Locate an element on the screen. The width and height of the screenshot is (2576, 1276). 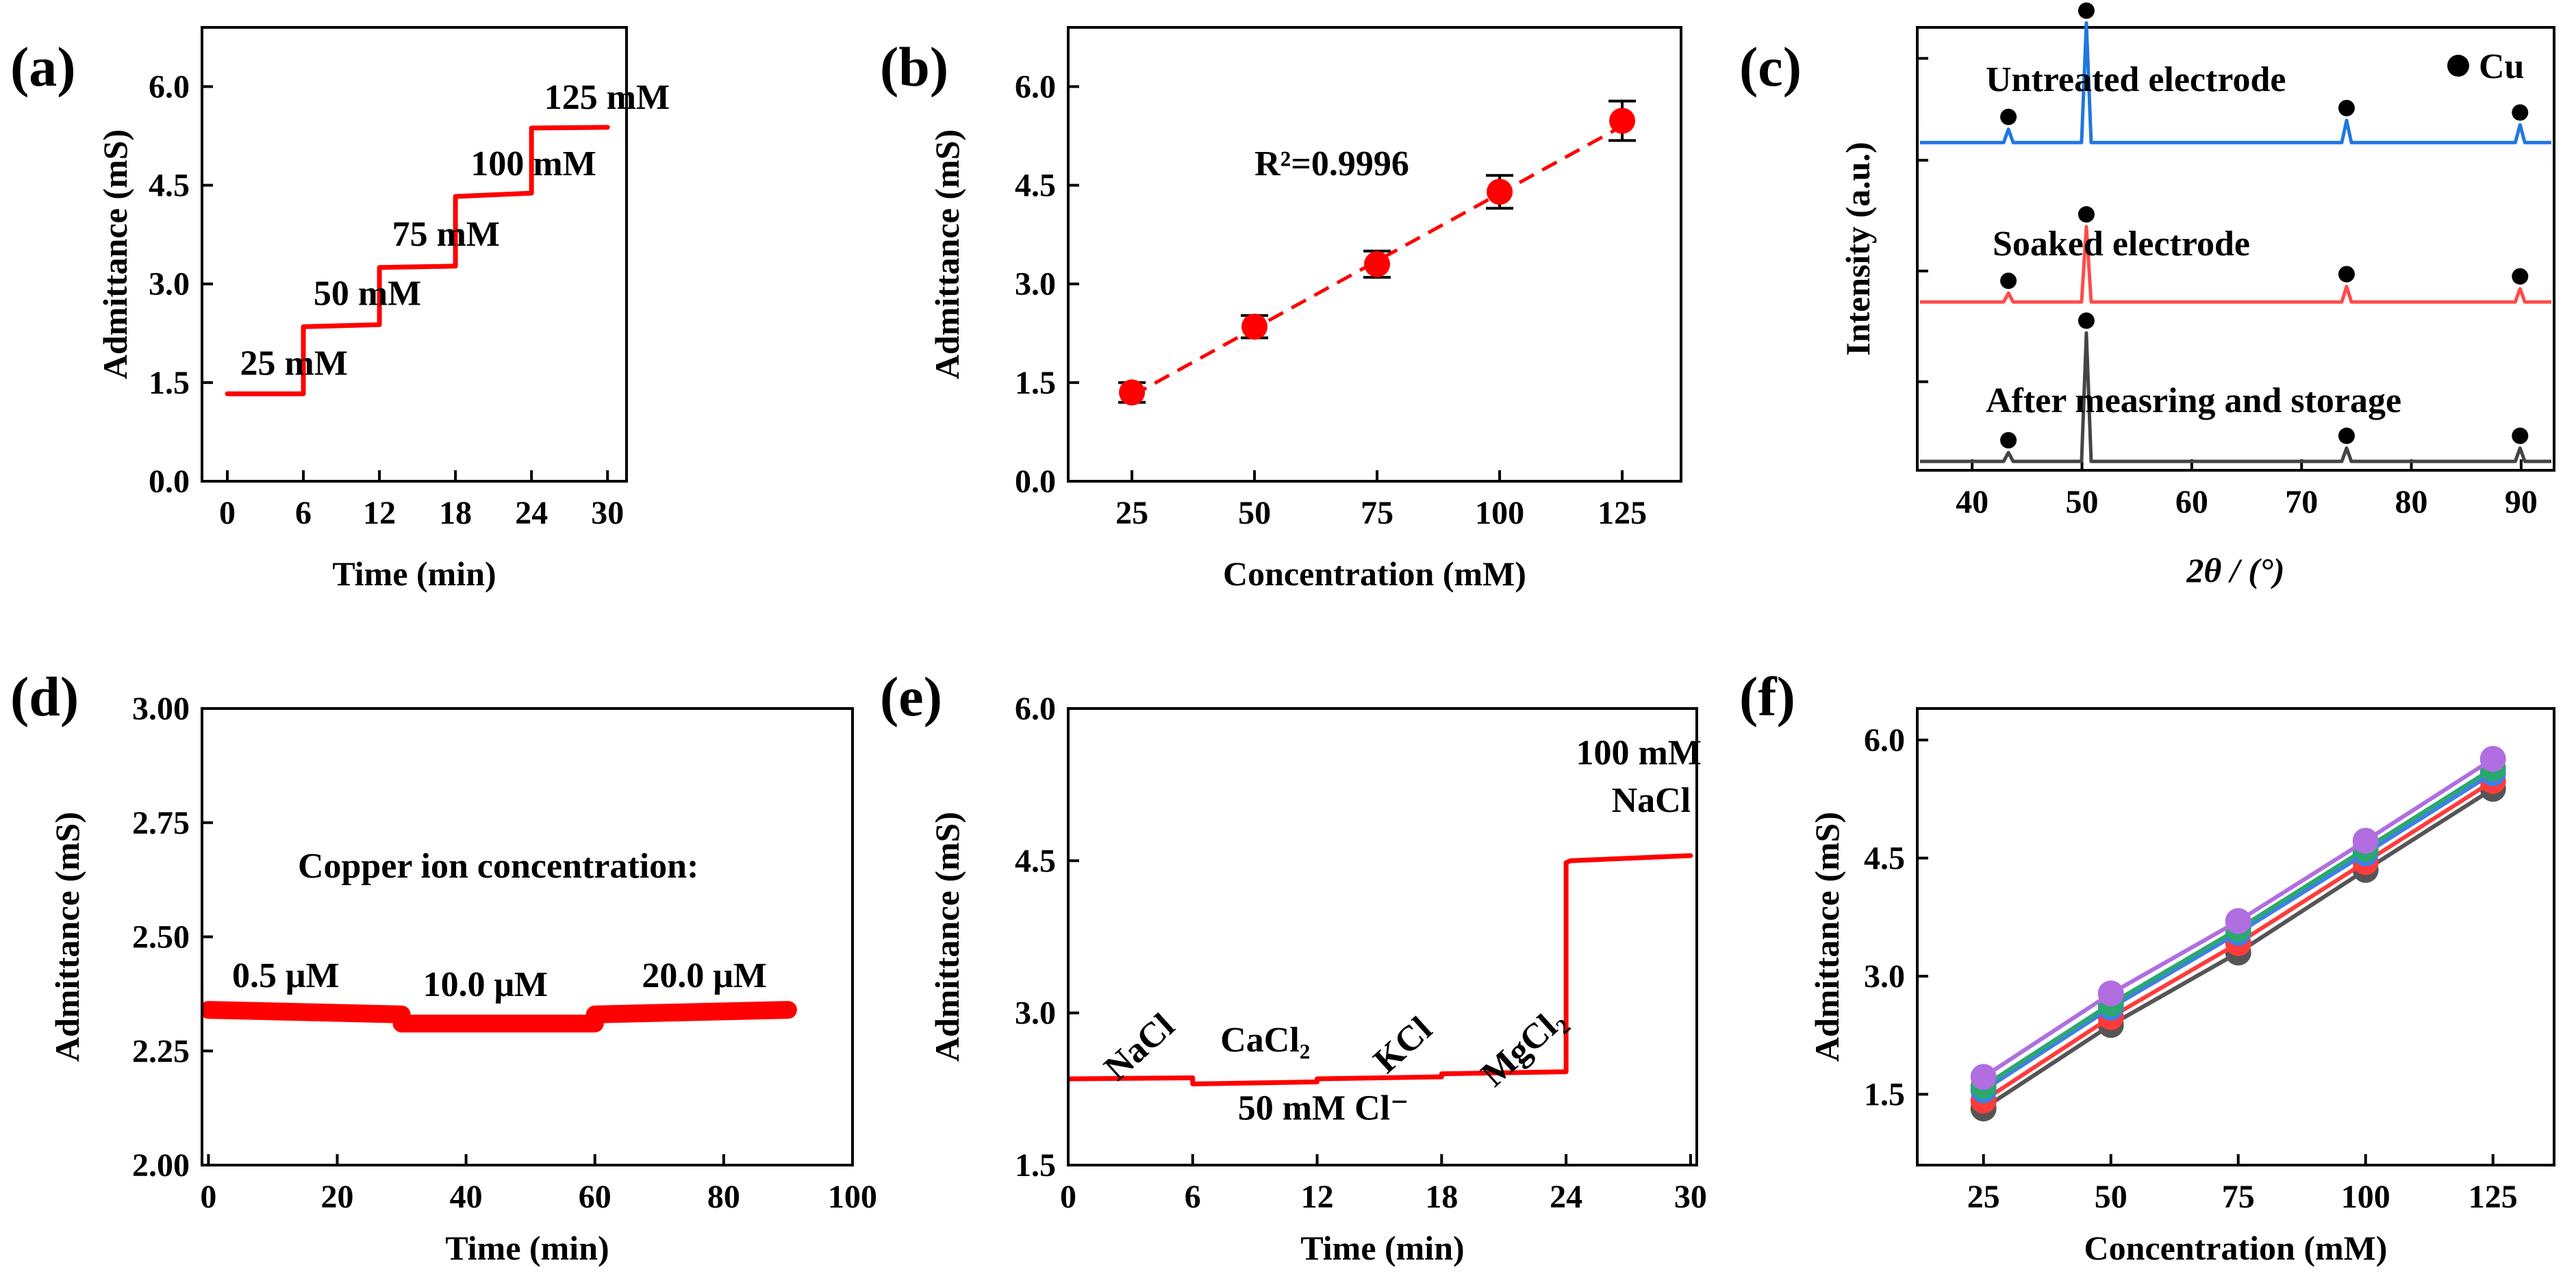
y-tick-label: 2.50 is located at coordinates (161, 937).